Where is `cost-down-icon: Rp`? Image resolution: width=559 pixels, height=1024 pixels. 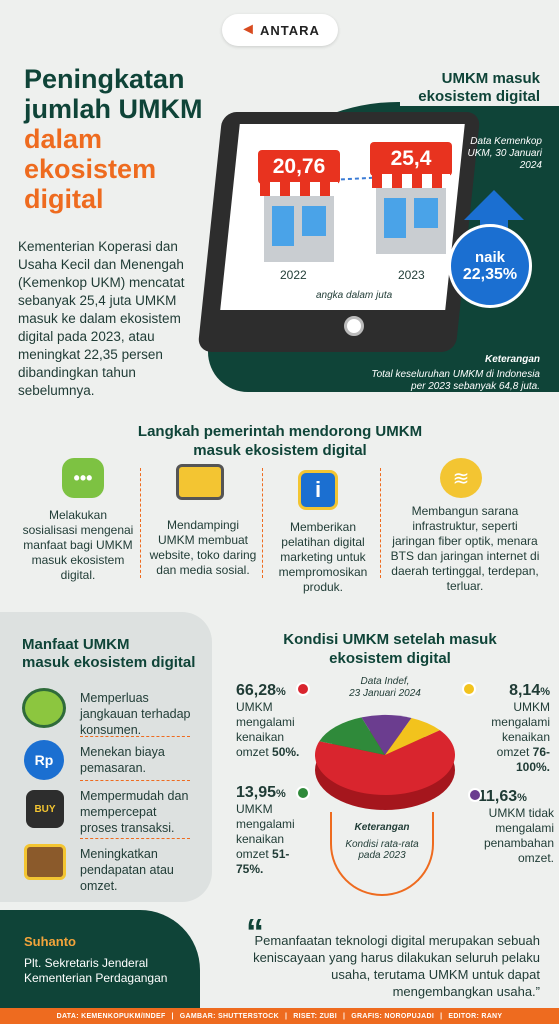 cost-down-icon: Rp is located at coordinates (44, 760).